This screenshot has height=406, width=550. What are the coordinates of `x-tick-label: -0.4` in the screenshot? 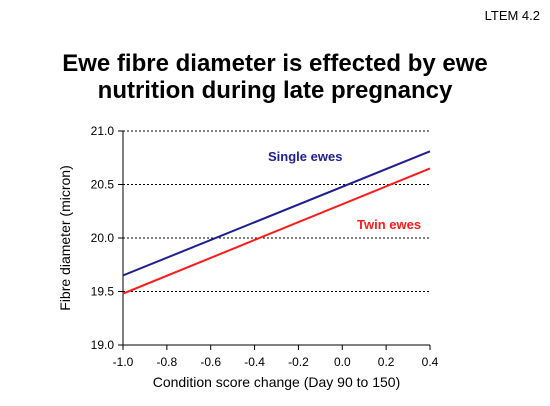 It's located at (254, 362).